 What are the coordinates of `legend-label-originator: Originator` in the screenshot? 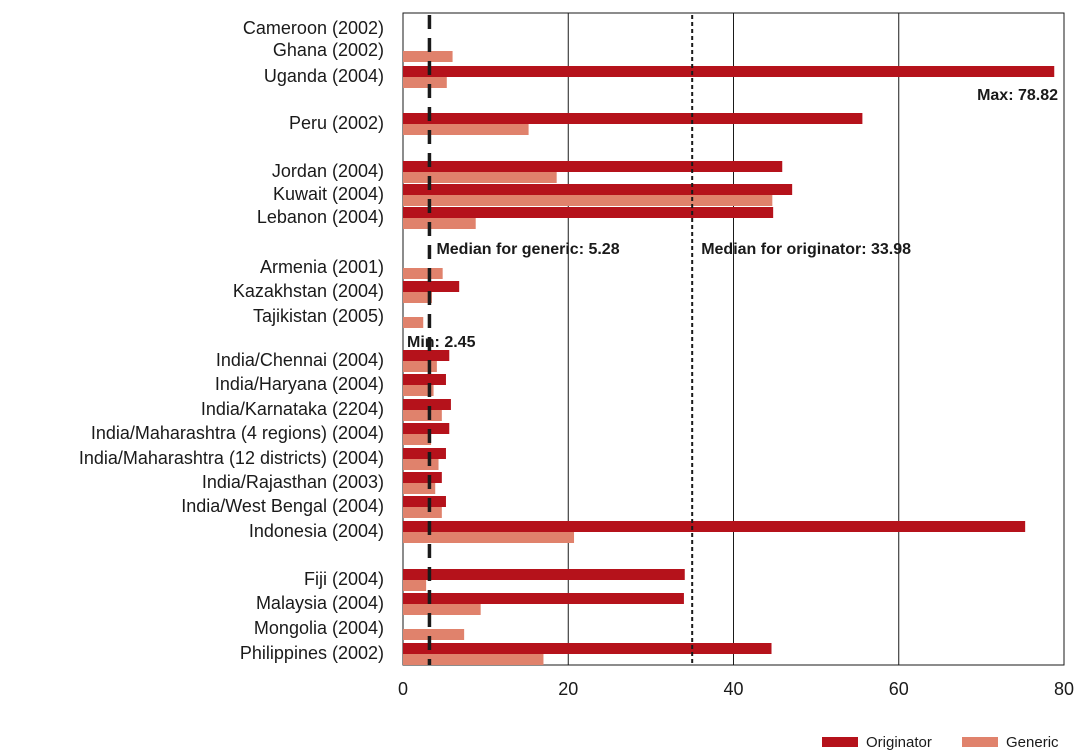 It's located at (899, 742).